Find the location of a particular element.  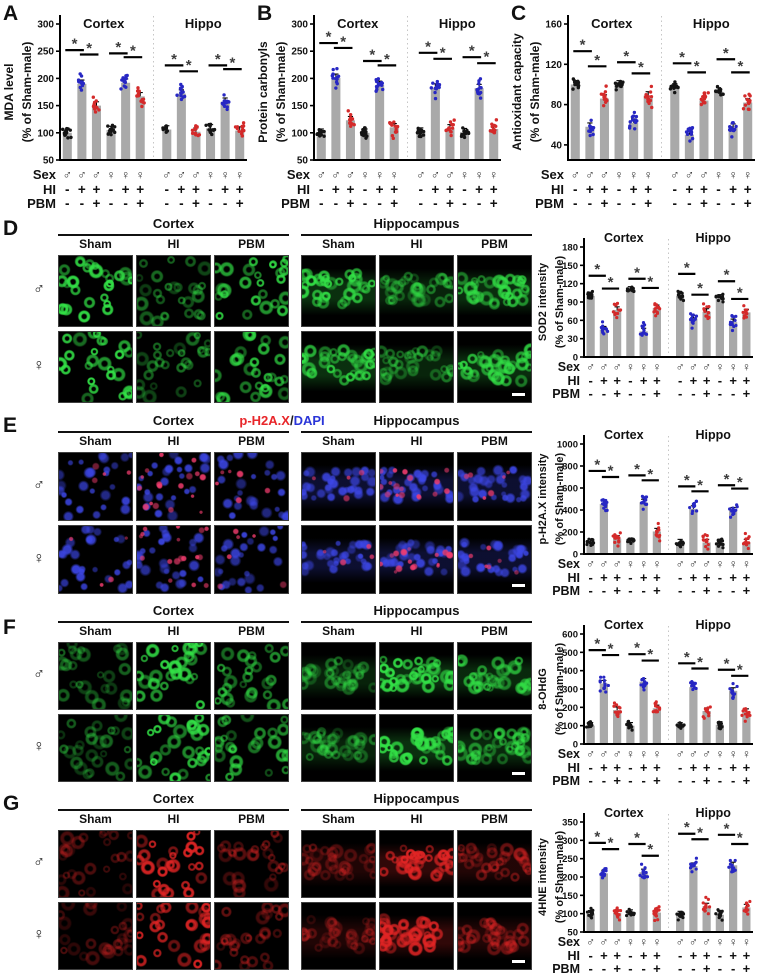

micrograph-hippocampus-sham is located at coordinates (338, 559).